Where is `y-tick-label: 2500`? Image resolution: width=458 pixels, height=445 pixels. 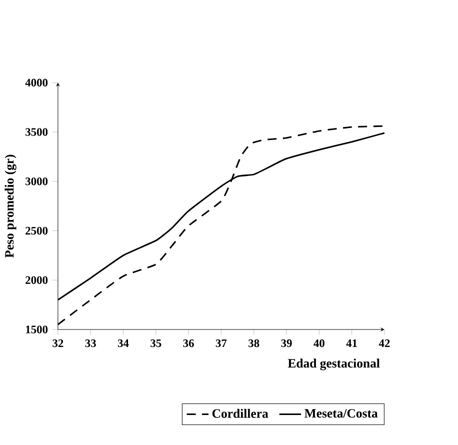 y-tick-label: 2500 is located at coordinates (37, 230).